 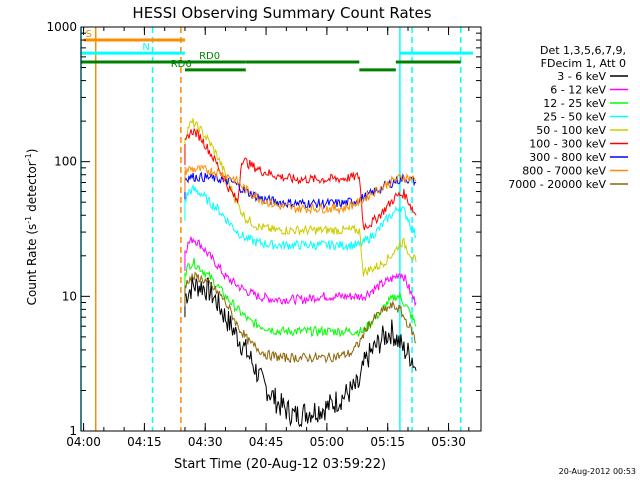 I want to click on legend-label: 50 - 100 keV, so click(x=571, y=130).